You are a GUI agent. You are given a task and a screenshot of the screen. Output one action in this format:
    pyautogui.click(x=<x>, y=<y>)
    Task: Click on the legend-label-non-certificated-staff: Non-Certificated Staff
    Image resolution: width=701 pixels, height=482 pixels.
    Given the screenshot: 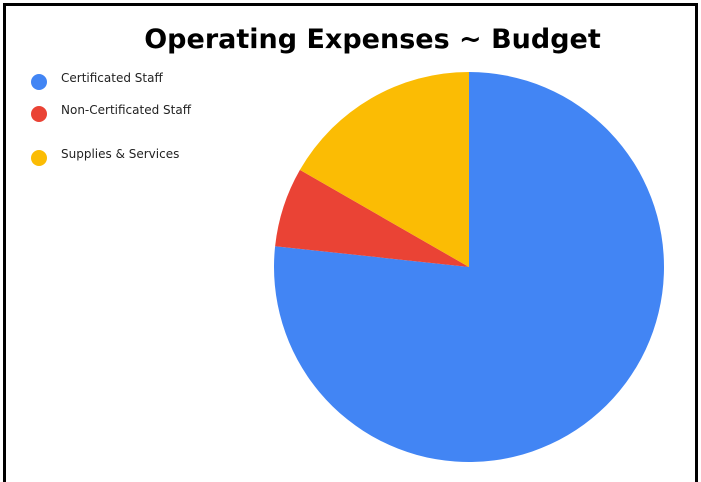 What is the action you would take?
    pyautogui.click(x=126, y=110)
    